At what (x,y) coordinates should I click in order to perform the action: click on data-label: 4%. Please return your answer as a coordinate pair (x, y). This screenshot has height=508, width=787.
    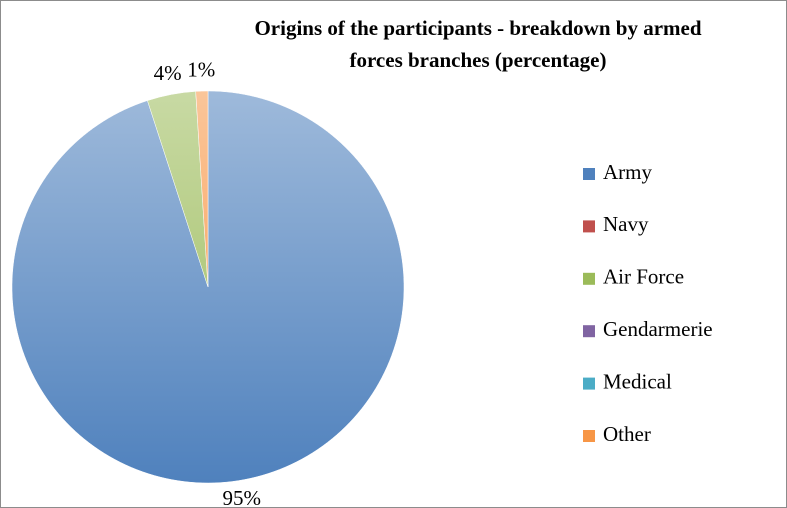
    Looking at the image, I should click on (168, 73).